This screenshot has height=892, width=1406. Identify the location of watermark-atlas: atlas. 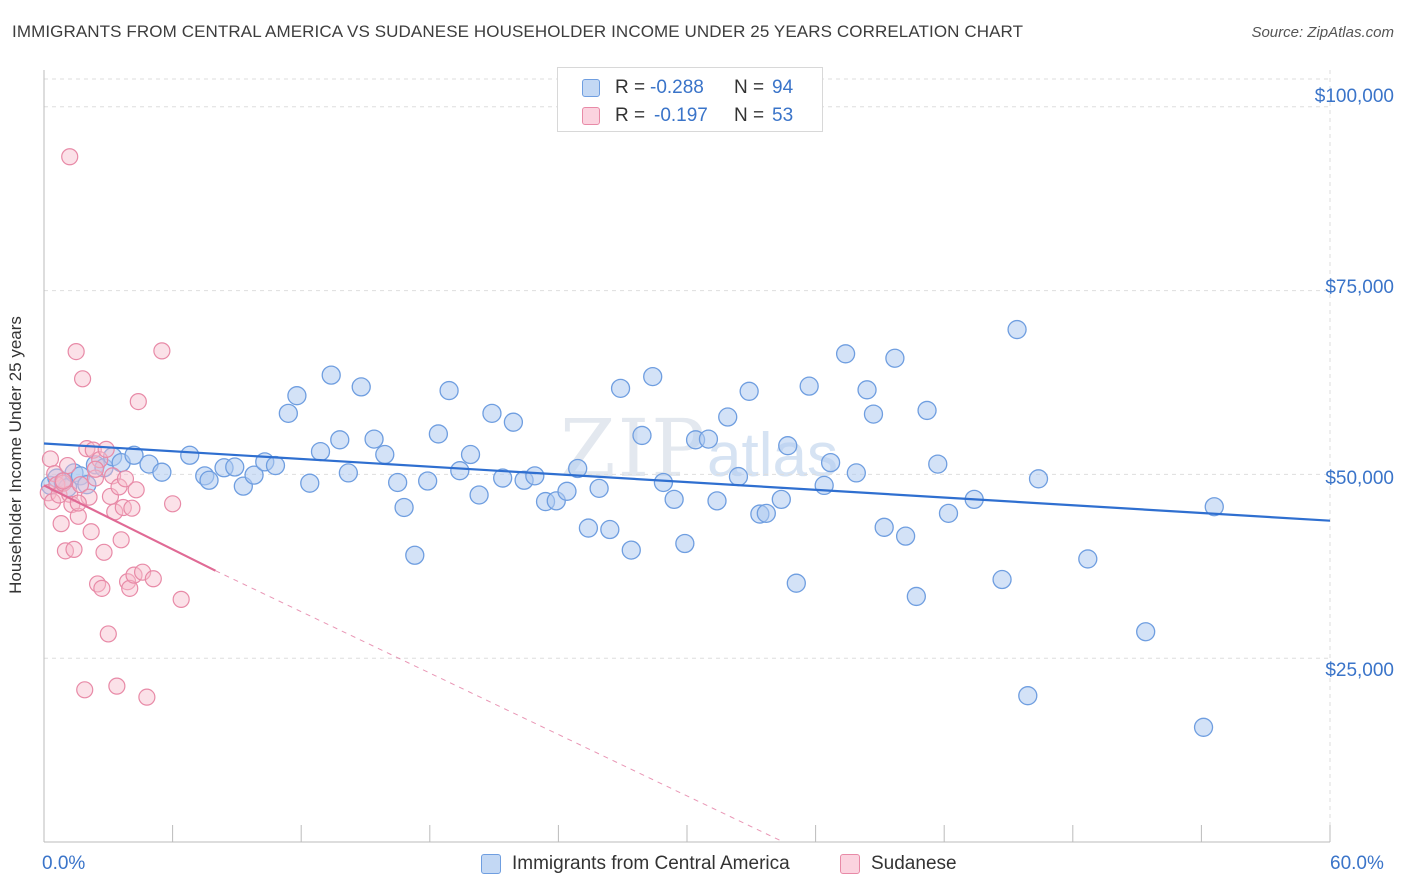
(772, 455).